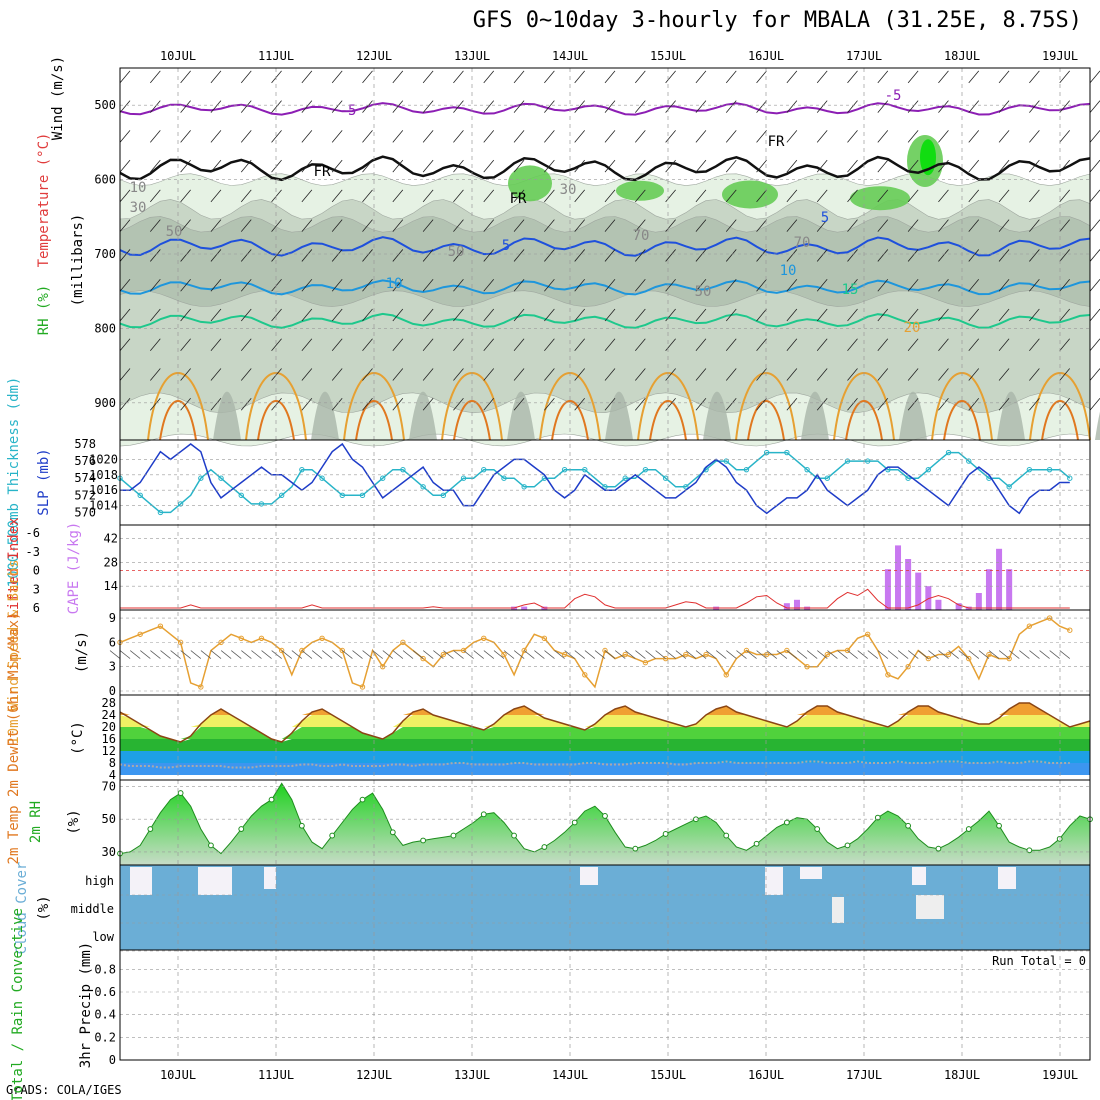 The height and width of the screenshot is (1100, 1100). I want to click on wind-tick-0: 9, so click(112, 618).